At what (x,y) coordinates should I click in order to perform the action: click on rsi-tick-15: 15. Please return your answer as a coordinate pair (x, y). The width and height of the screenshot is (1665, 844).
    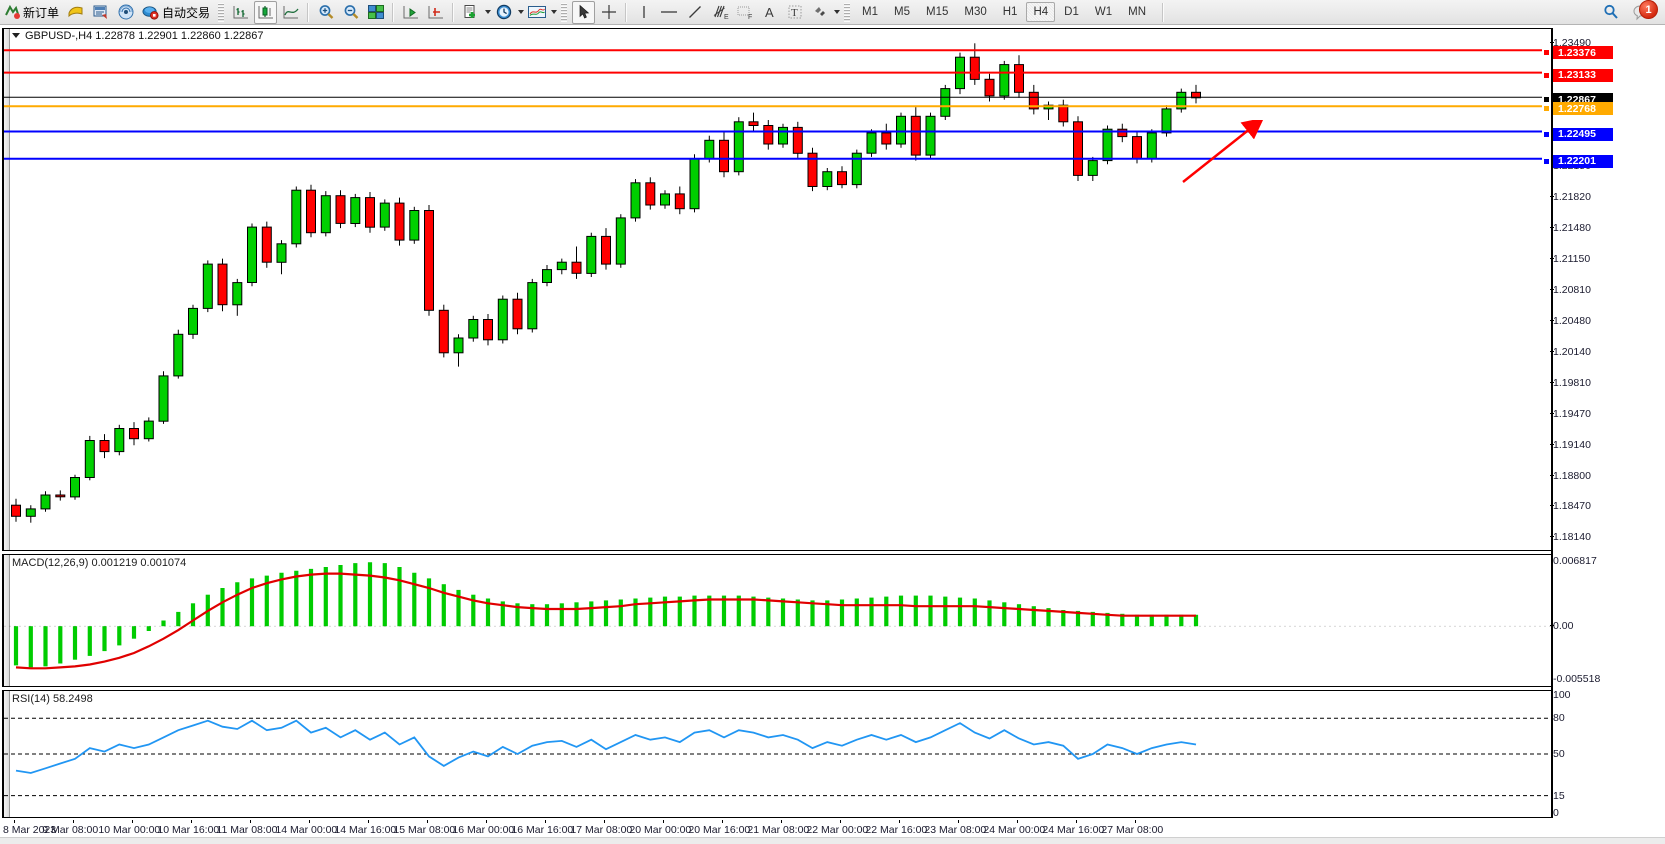
    Looking at the image, I should click on (1559, 795).